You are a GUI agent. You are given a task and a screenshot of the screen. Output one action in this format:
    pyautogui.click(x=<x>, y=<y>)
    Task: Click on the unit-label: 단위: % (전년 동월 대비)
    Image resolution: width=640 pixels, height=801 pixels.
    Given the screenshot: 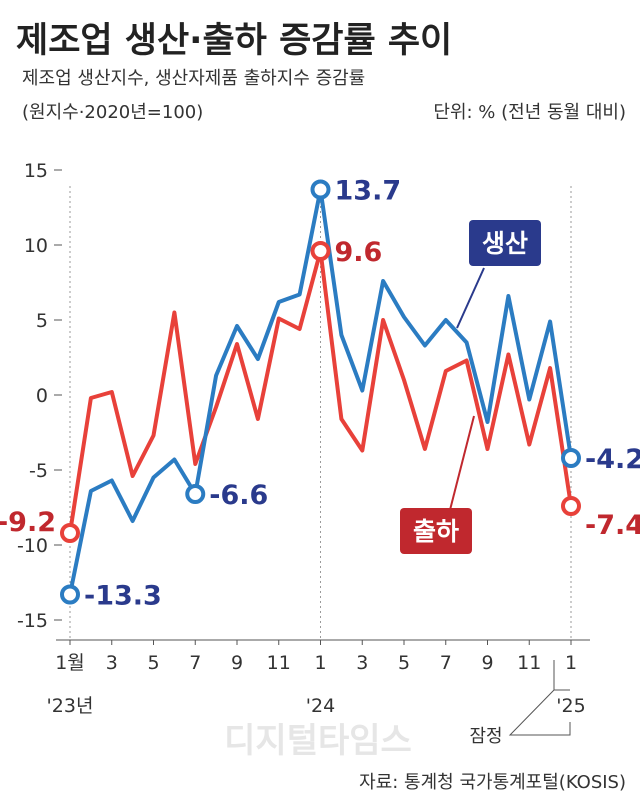 What is the action you would take?
    pyautogui.click(x=529, y=112)
    